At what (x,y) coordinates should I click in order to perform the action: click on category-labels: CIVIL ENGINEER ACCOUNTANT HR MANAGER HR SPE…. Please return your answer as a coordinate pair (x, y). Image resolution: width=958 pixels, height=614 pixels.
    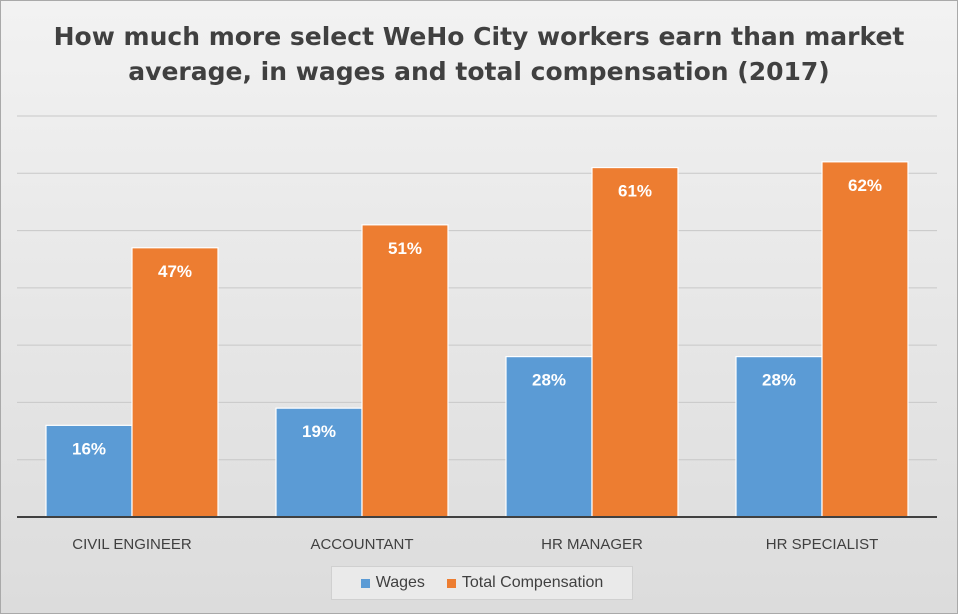
    Looking at the image, I should click on (477, 534).